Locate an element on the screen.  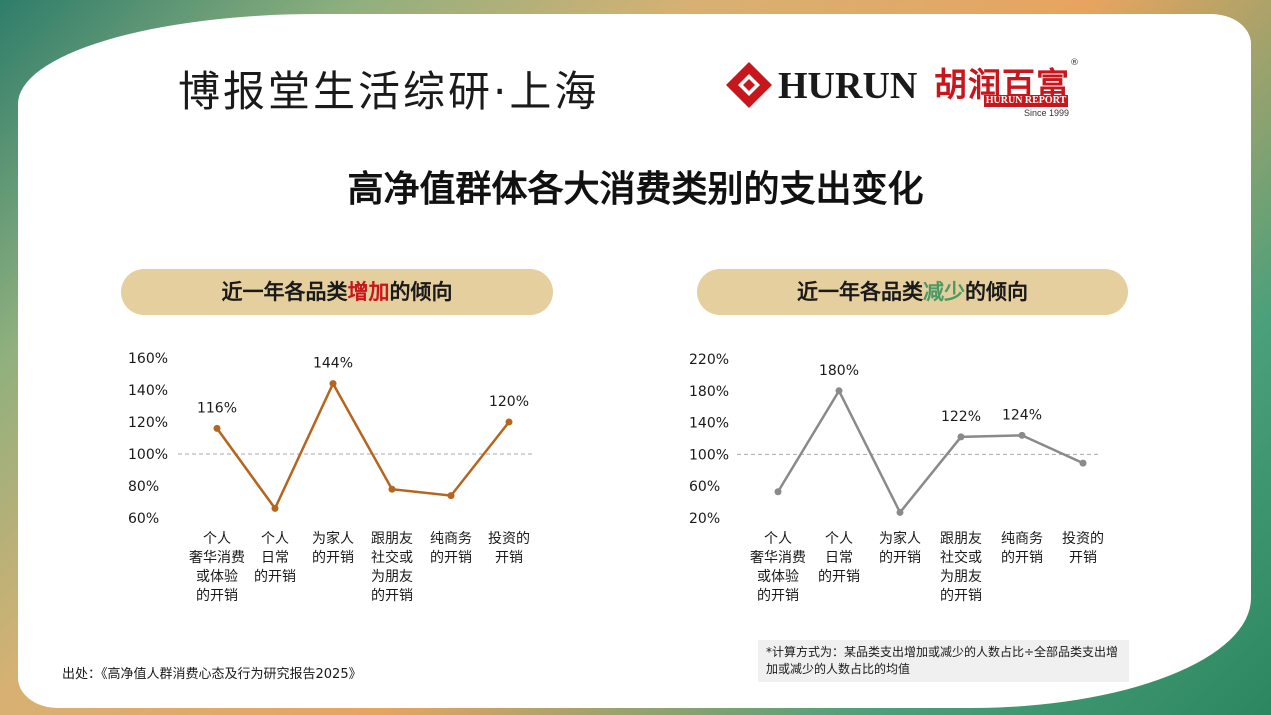
decrease-ytick: 100% is located at coordinates (709, 455).